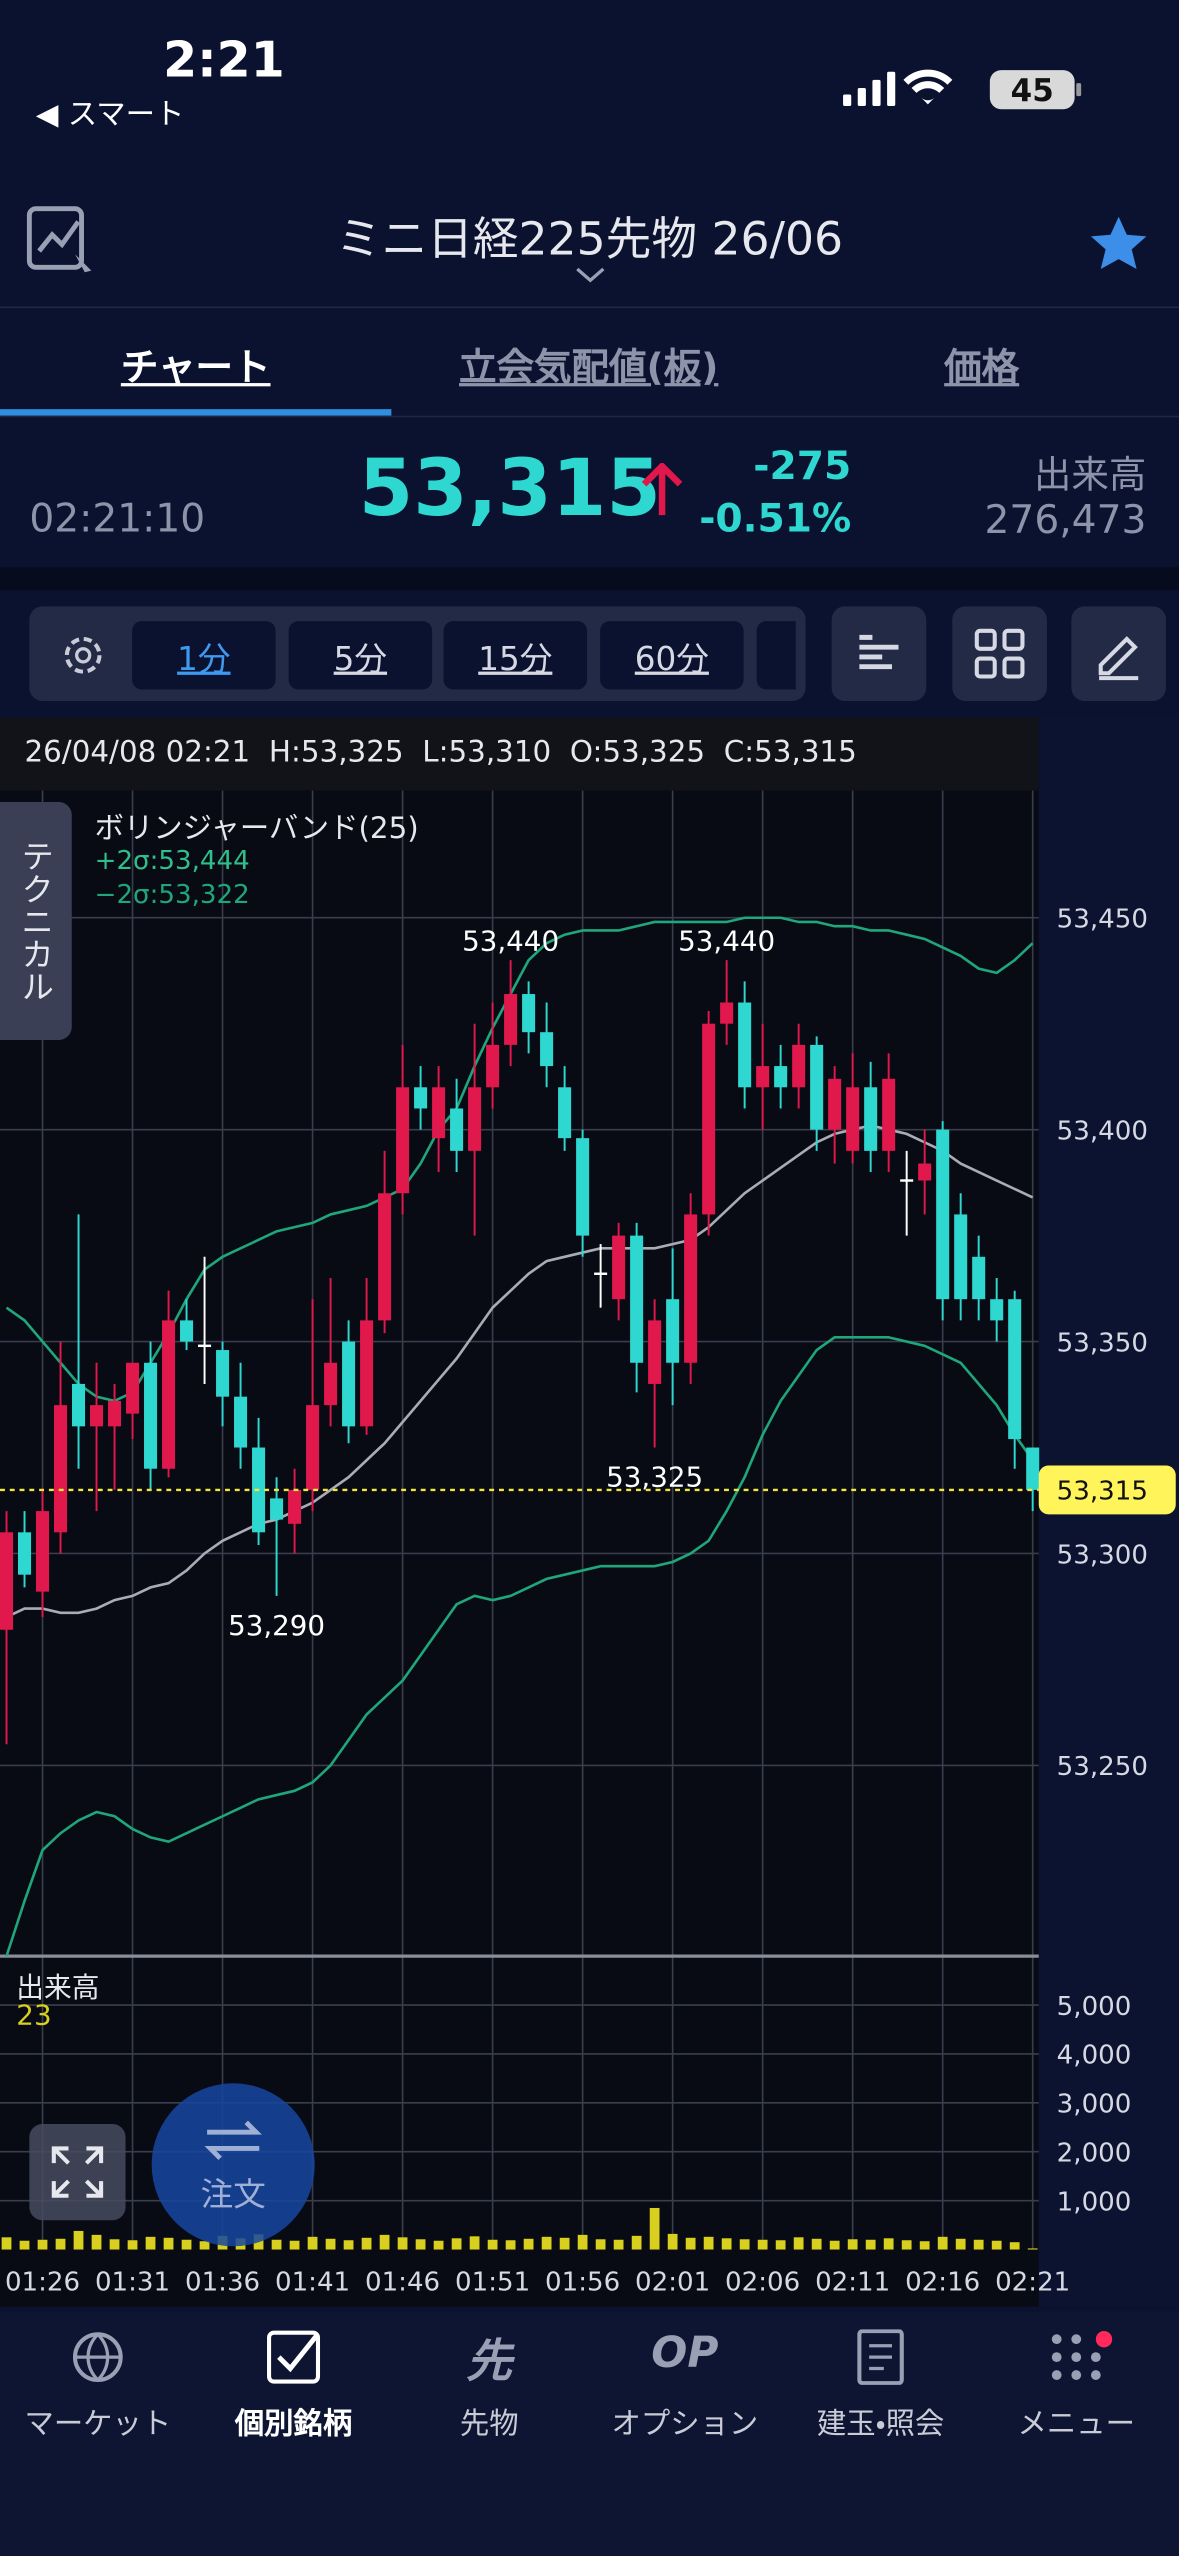 Image resolution: width=1179 pixels, height=2556 pixels. What do you see at coordinates (685, 2424) in the screenshot?
I see `nav-label: オプション` at bounding box center [685, 2424].